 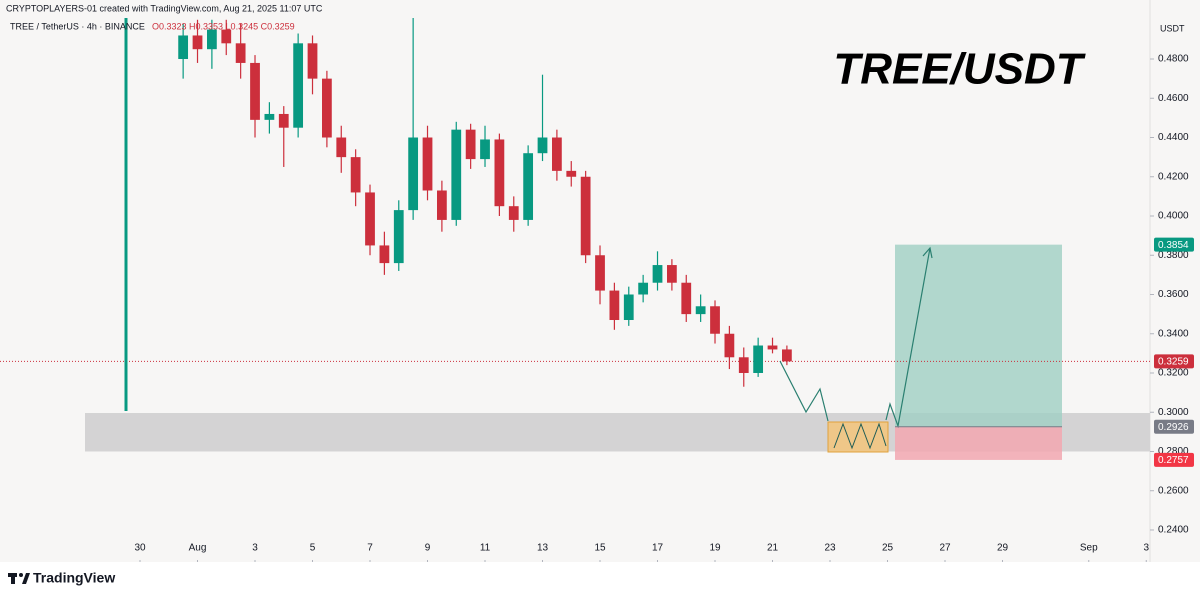 I want to click on x-tick-label: 23, so click(x=830, y=548).